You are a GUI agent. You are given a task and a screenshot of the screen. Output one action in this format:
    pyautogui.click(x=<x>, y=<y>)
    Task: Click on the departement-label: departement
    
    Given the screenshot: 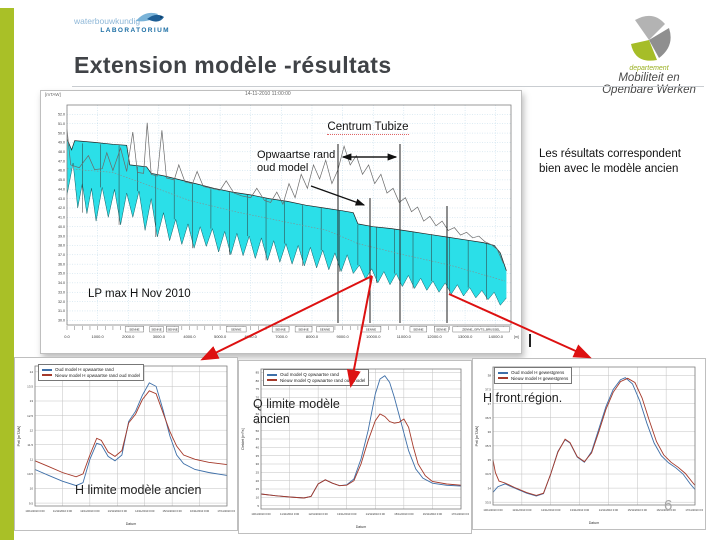 What is the action you would take?
    pyautogui.click(x=649, y=68)
    